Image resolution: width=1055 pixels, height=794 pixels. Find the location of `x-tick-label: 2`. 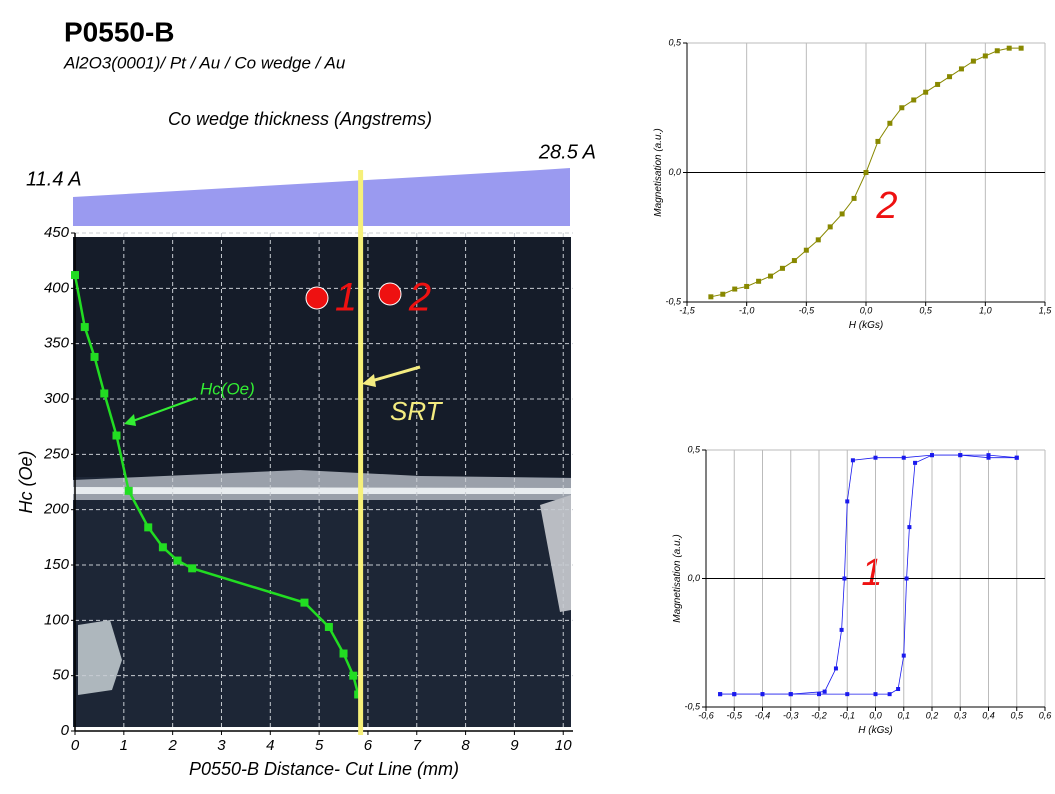

x-tick-label: 2 is located at coordinates (172, 745).